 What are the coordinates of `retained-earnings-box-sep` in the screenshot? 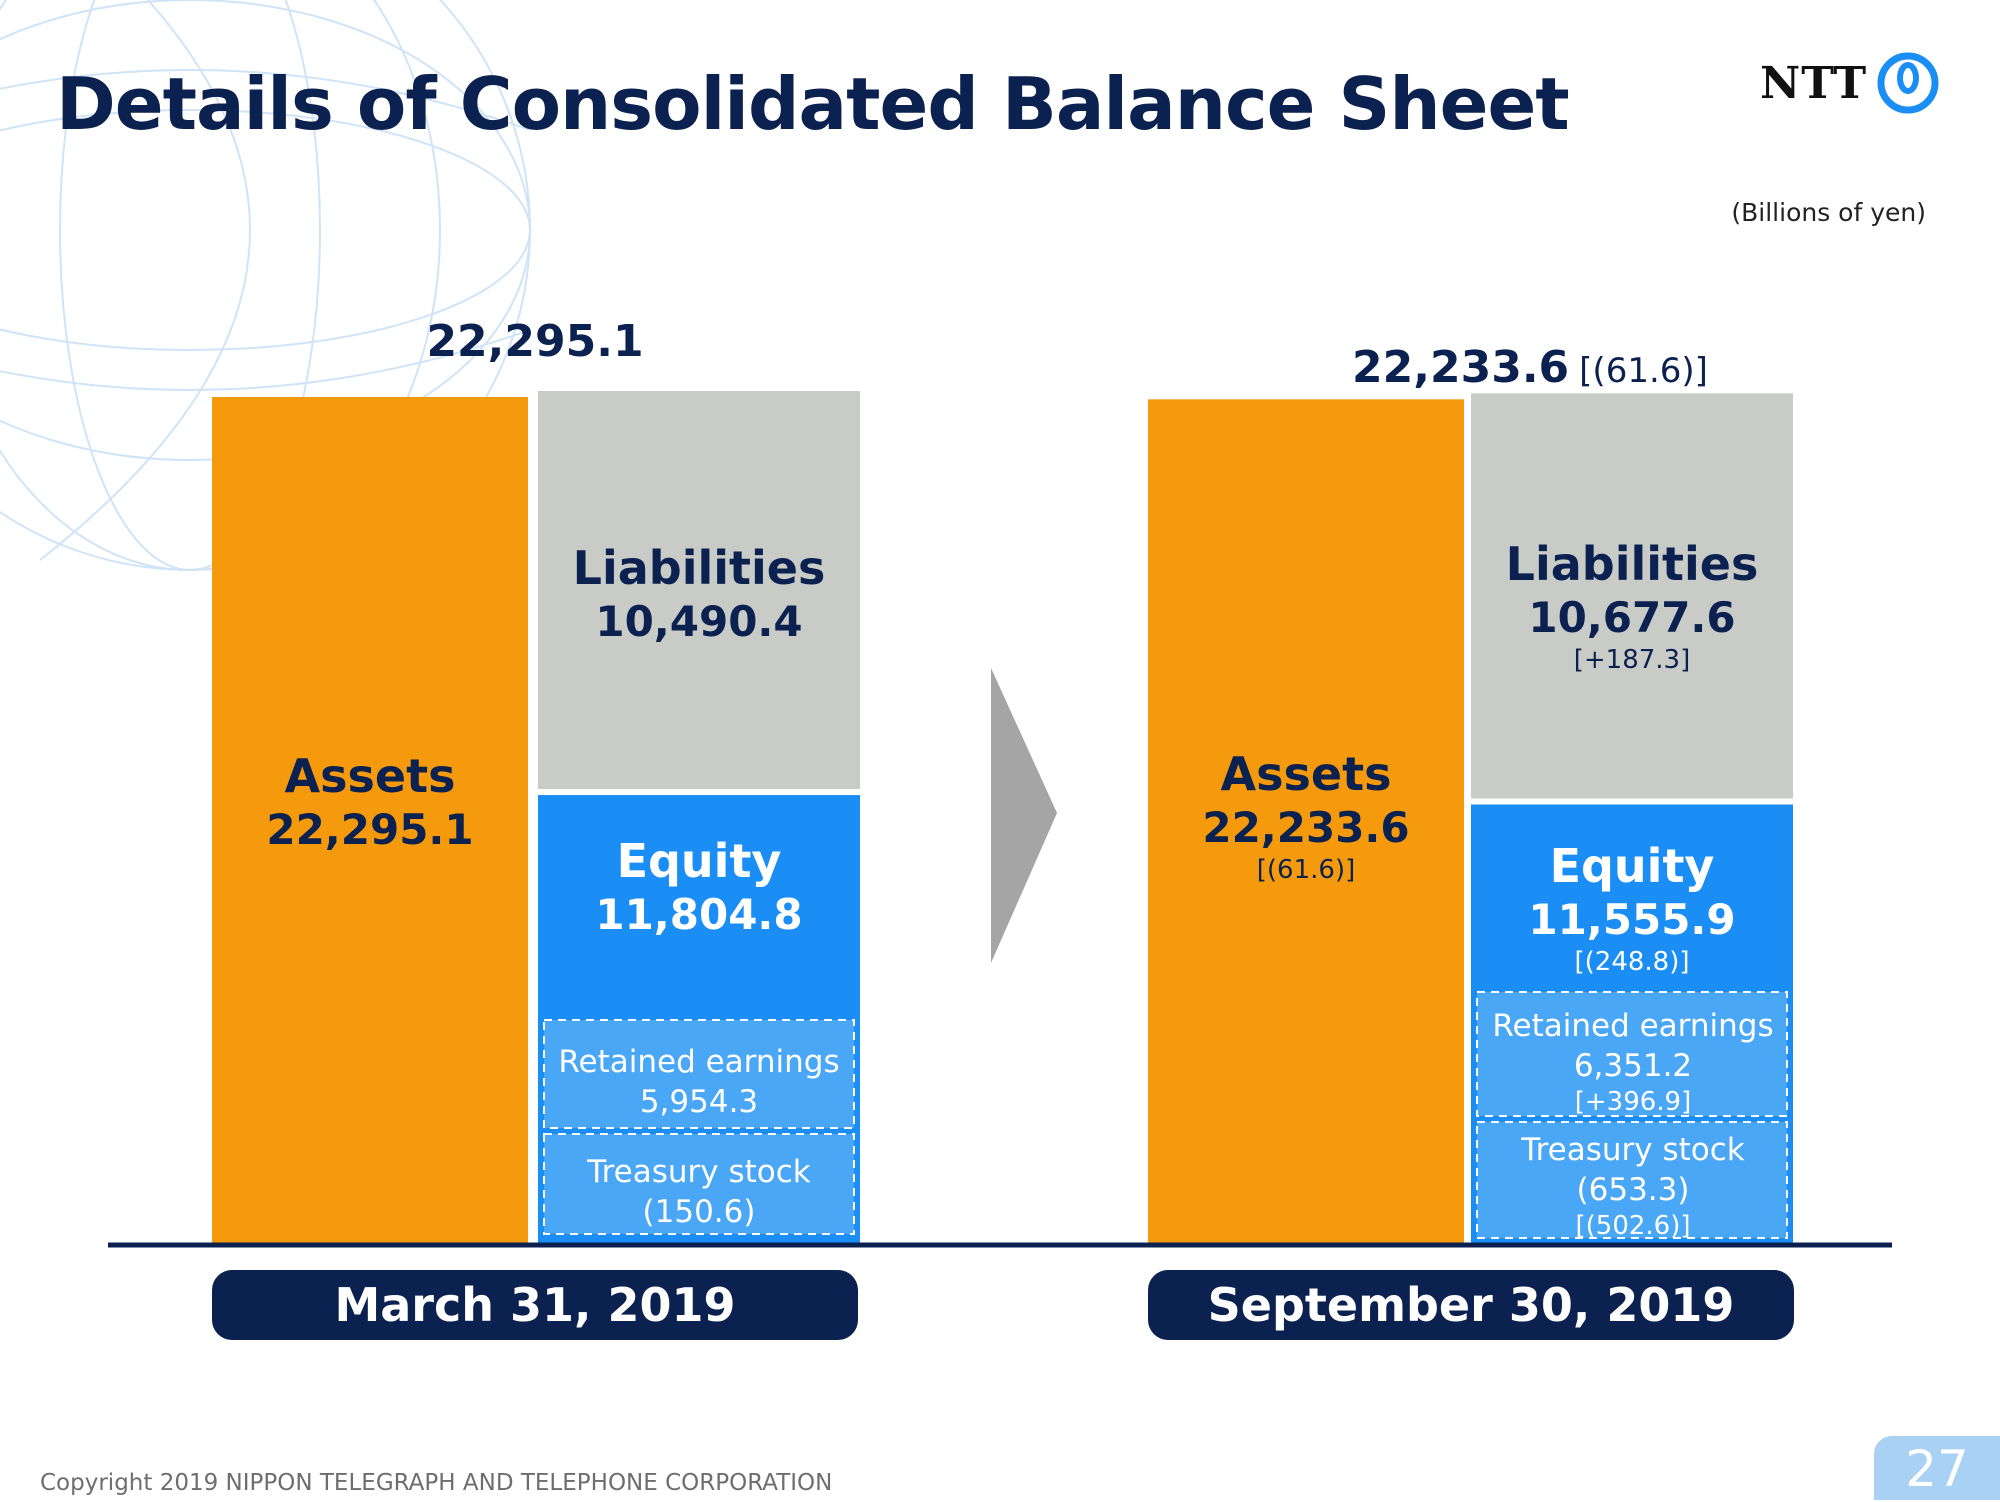 It's located at (1632, 1054).